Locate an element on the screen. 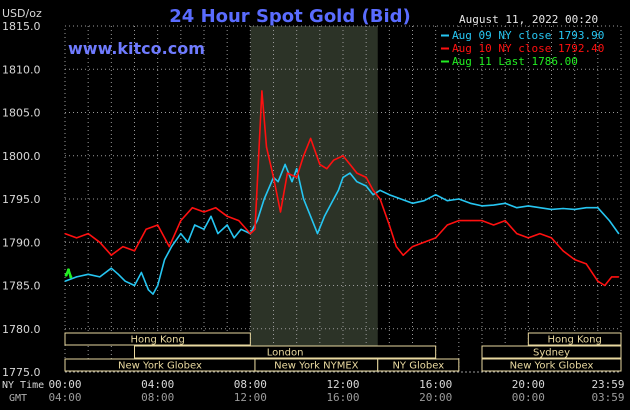  session-label: New York NYMEX is located at coordinates (316, 366).